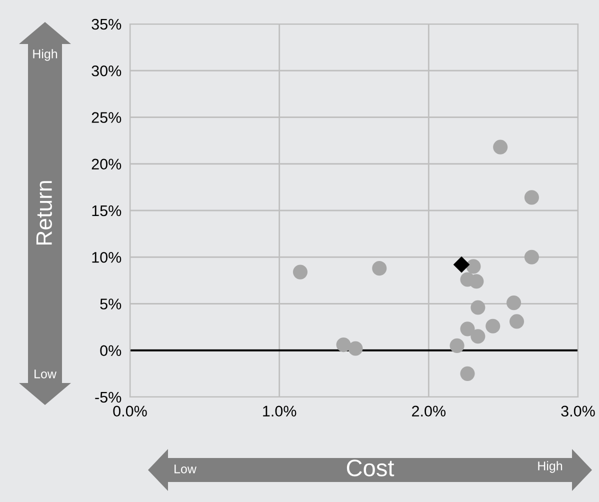  Describe the element at coordinates (44, 213) in the screenshot. I see `y-axis-title: Return` at that location.